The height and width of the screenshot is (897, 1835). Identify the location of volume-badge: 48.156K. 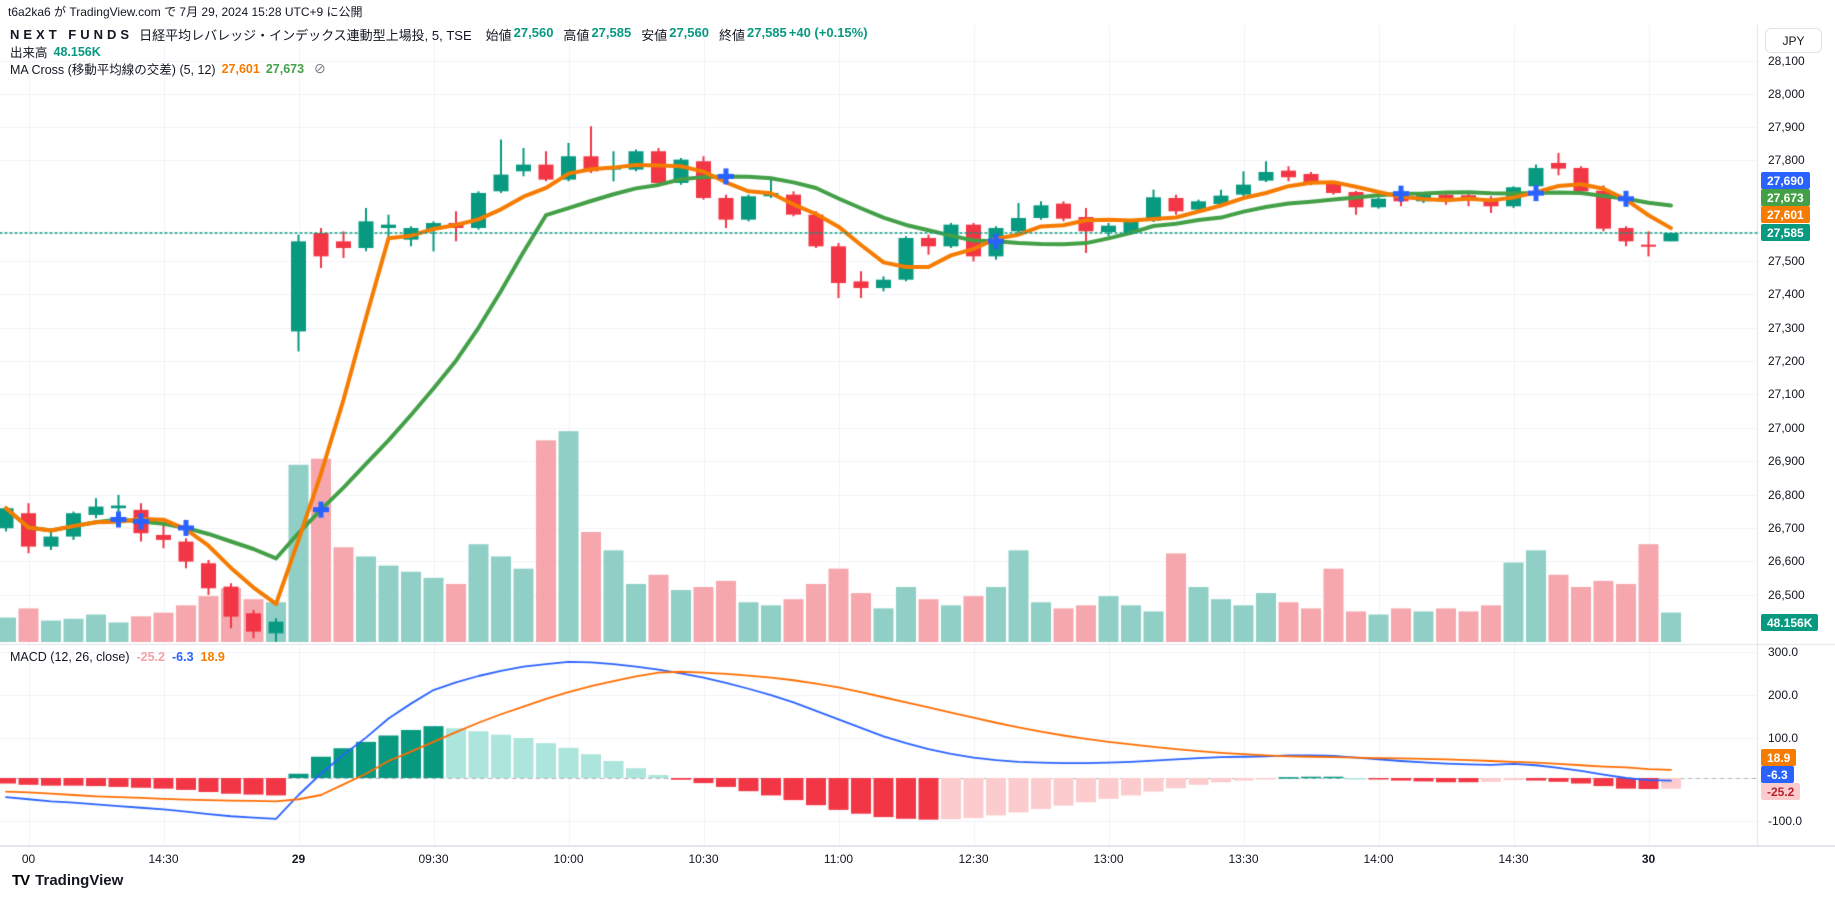
(1790, 622).